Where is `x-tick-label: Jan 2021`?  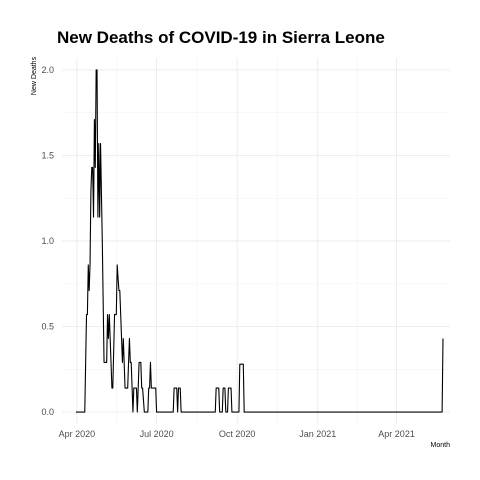 x-tick-label: Jan 2021 is located at coordinates (317, 434).